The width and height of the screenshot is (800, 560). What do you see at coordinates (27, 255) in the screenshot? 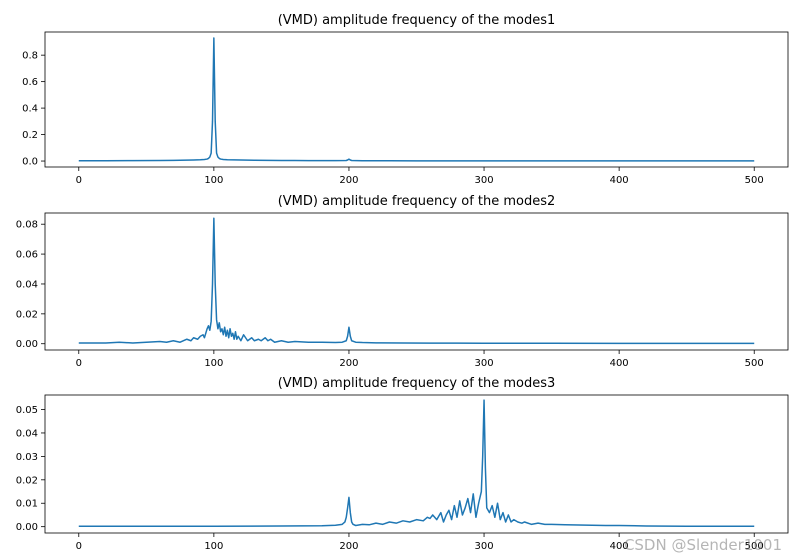
I see `y-tick-label: 0.06` at bounding box center [27, 255].